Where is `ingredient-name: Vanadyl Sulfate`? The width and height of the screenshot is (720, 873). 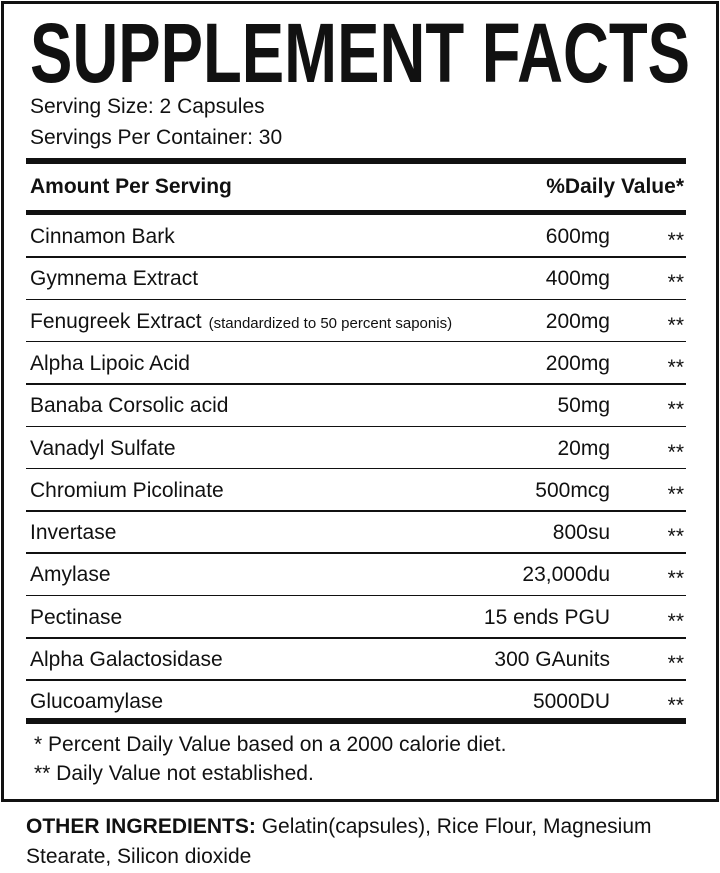
ingredient-name: Vanadyl Sulfate is located at coordinates (103, 448).